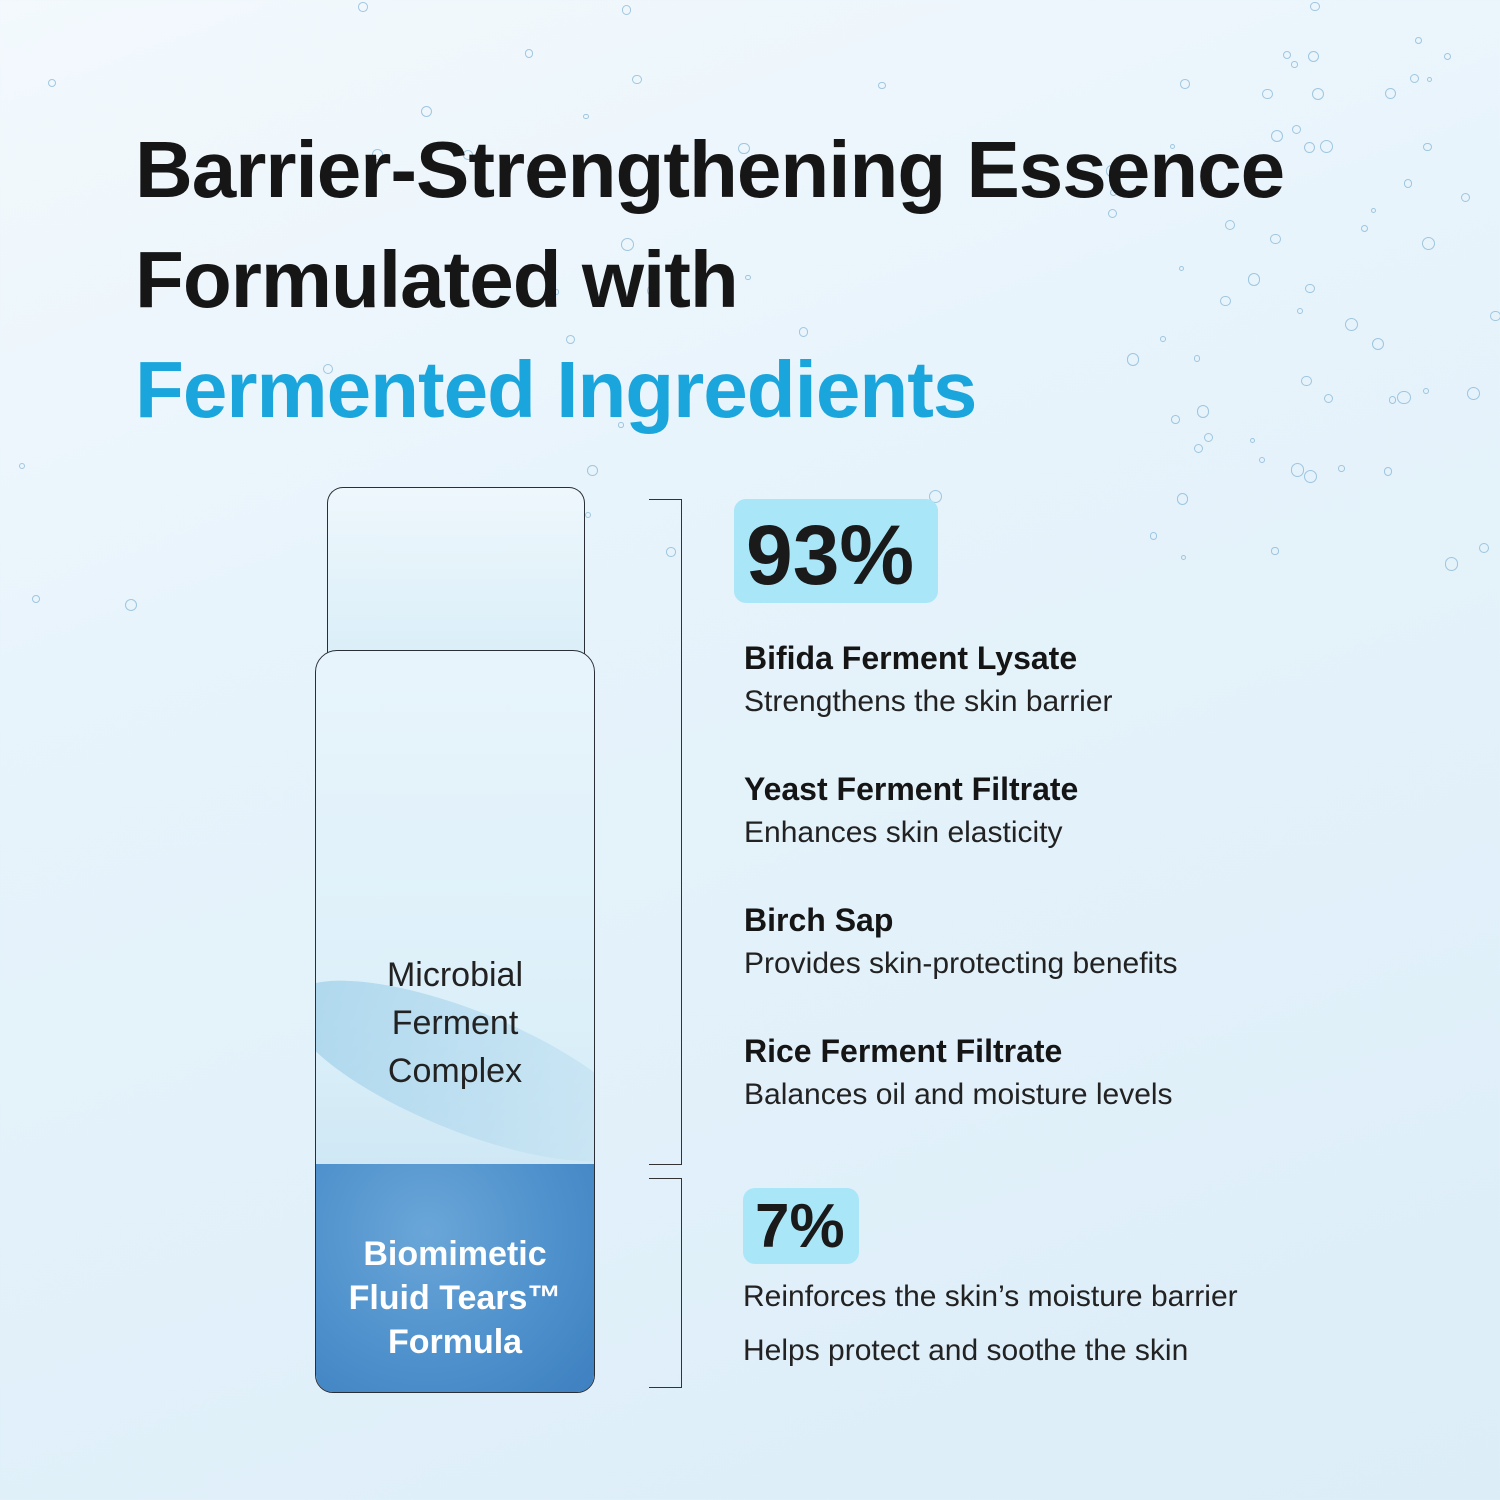 The image size is (1500, 1500). I want to click on ingredient-desc: Enhances skin elasticity, so click(903, 832).